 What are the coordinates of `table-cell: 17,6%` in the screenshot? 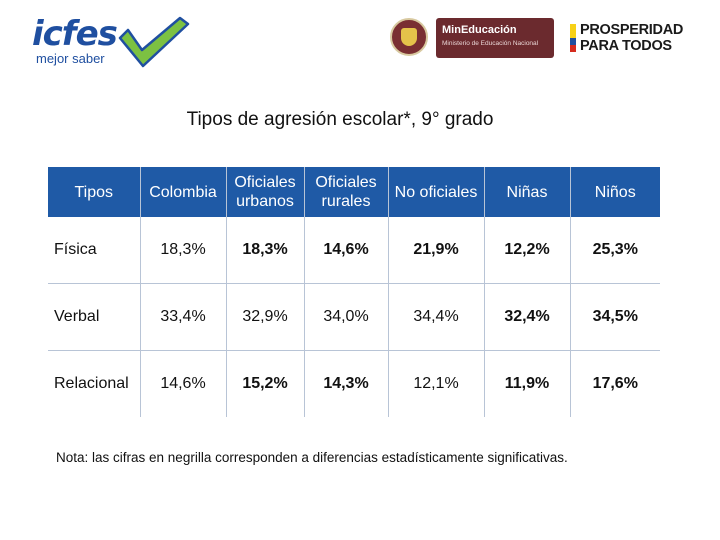 It's located at (614, 383).